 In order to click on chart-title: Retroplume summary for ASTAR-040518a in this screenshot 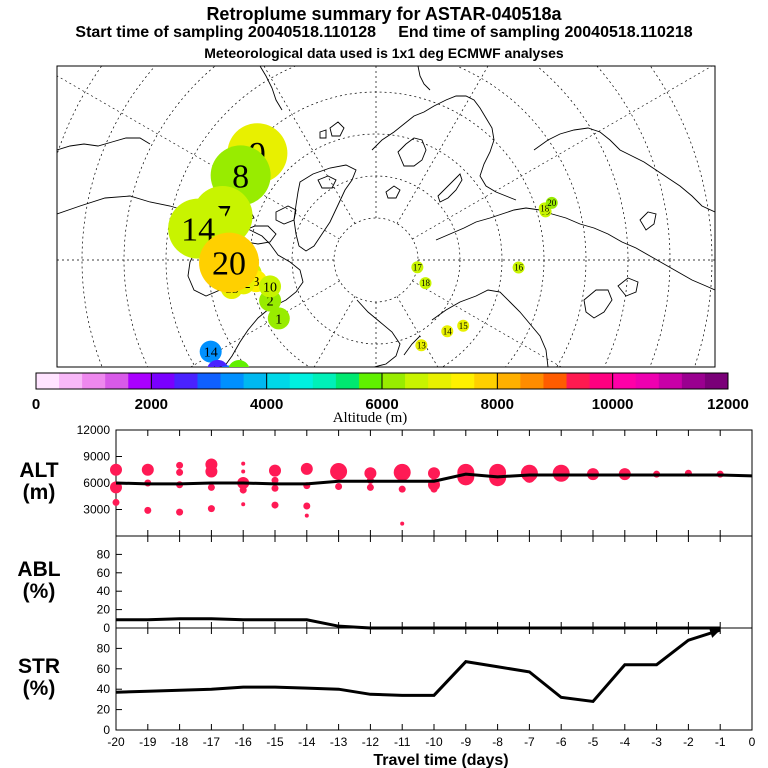, I will do `click(384, 14)`.